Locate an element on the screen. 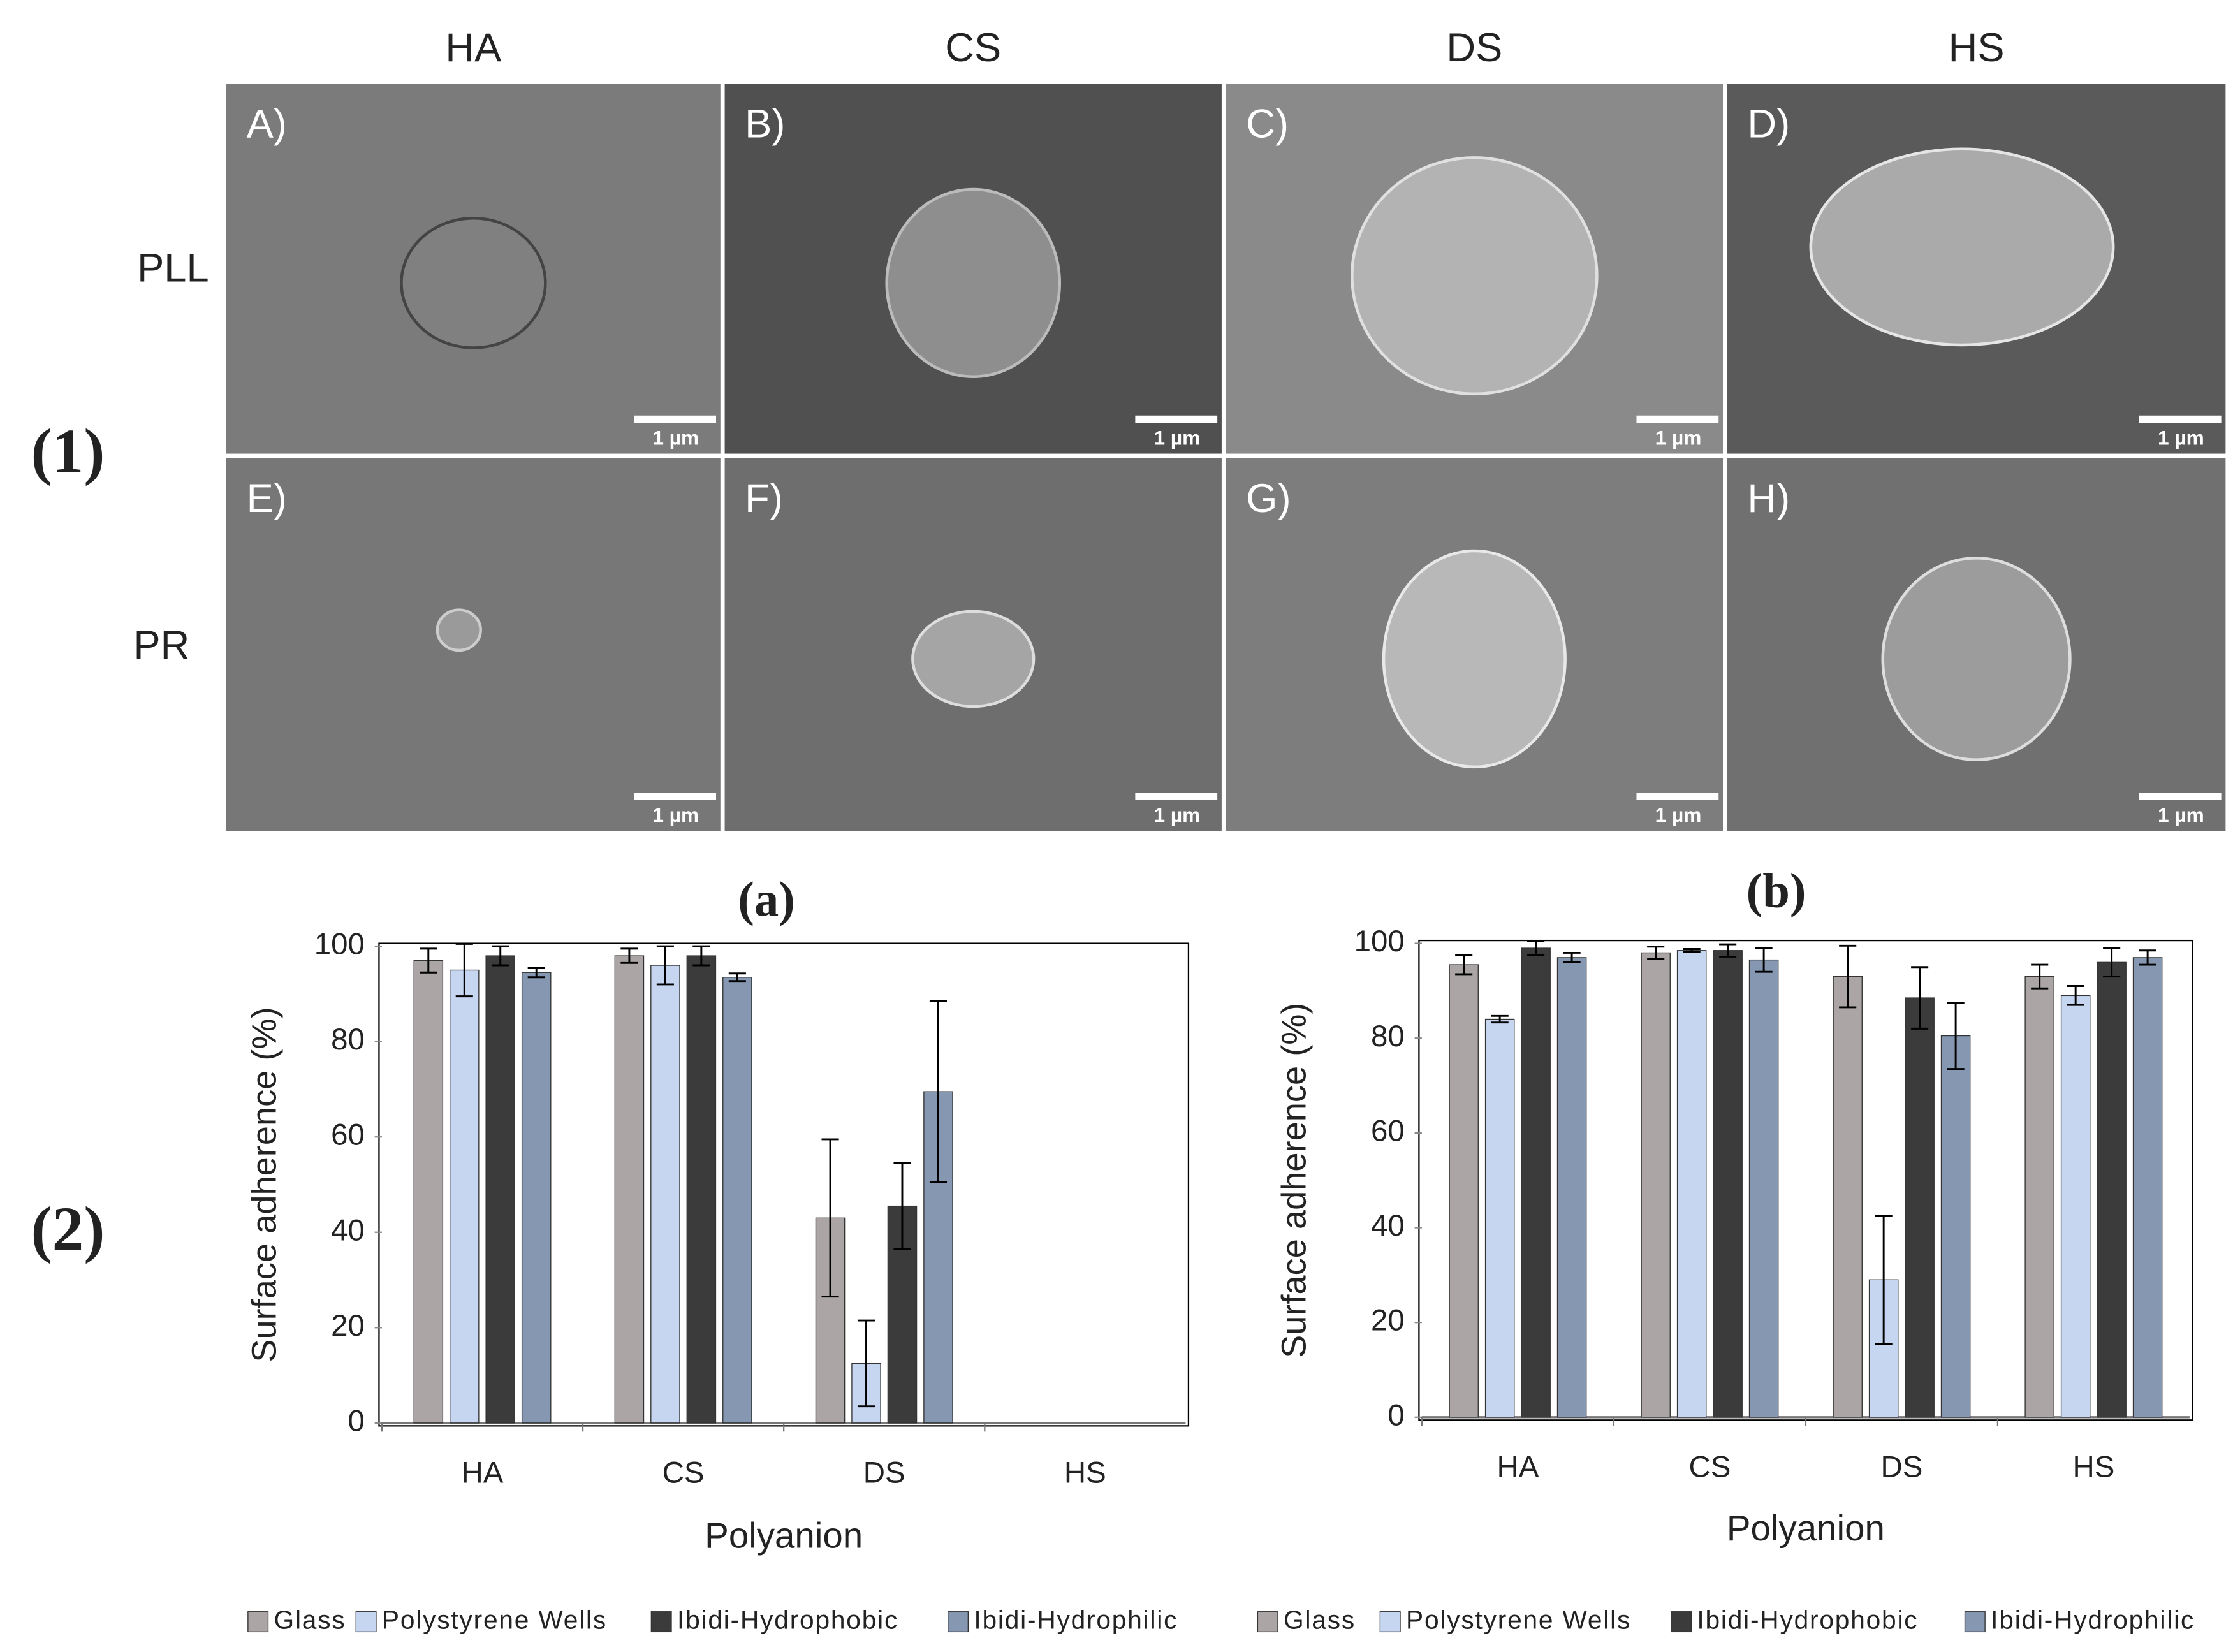  y-tick-label: 60 is located at coordinates (1388, 1131).